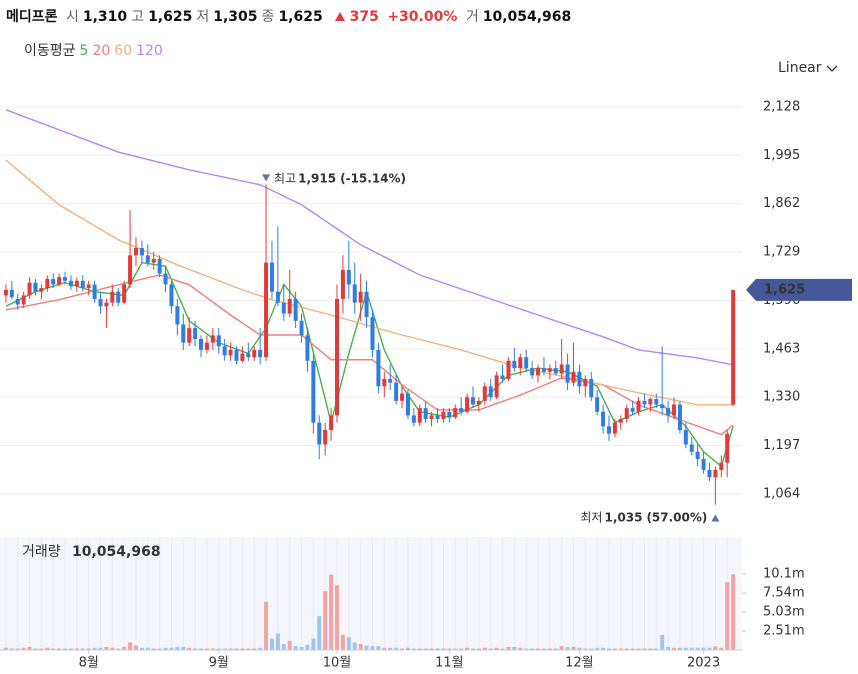 This screenshot has width=858, height=674. What do you see at coordinates (138, 17) in the screenshot?
I see `item-label: 고` at bounding box center [138, 17].